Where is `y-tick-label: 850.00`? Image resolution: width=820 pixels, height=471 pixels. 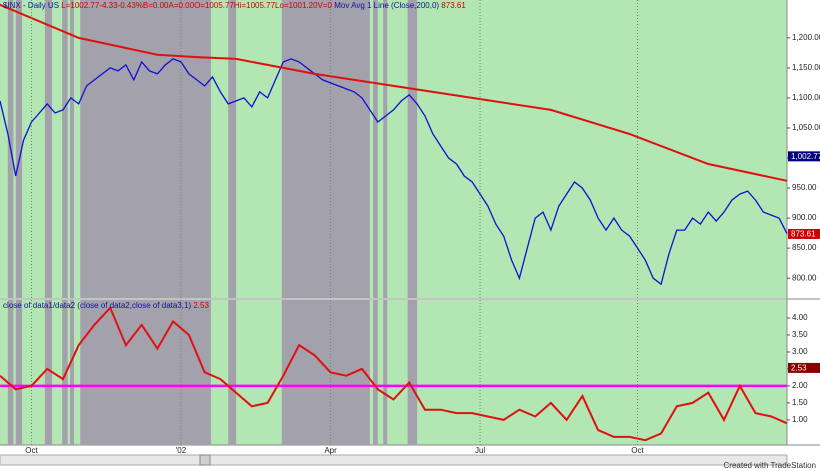 y-tick-label: 850.00 is located at coordinates (804, 247).